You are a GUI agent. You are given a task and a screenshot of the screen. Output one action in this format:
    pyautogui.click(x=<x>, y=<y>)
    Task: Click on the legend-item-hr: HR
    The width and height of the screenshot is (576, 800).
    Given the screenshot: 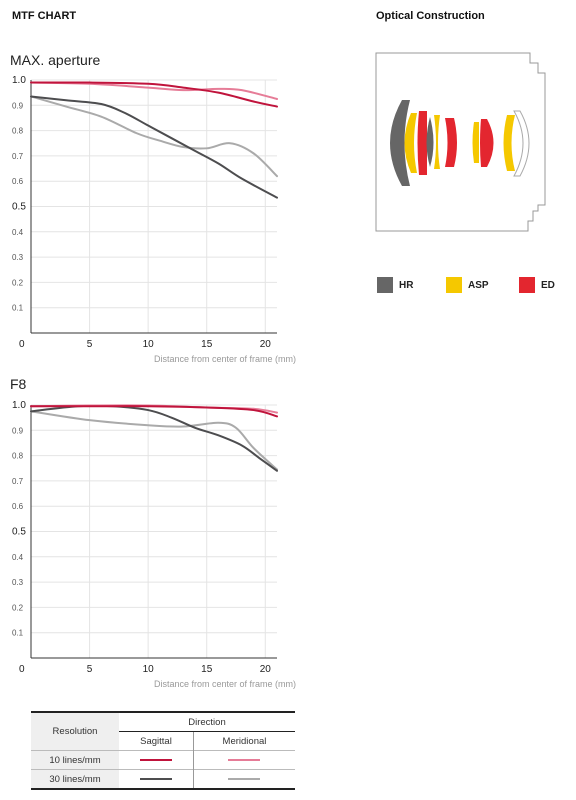 What is the action you would take?
    pyautogui.click(x=395, y=285)
    